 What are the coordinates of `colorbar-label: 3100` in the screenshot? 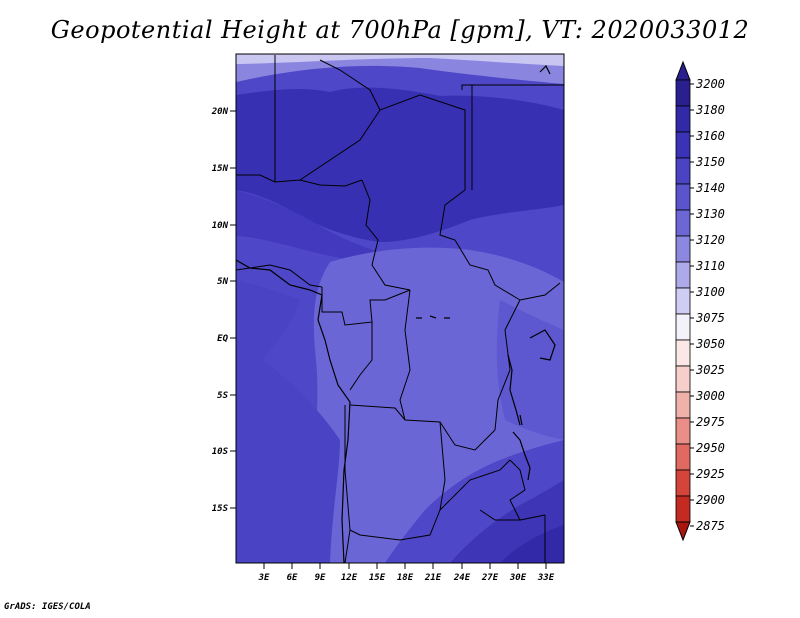 It's located at (710, 292).